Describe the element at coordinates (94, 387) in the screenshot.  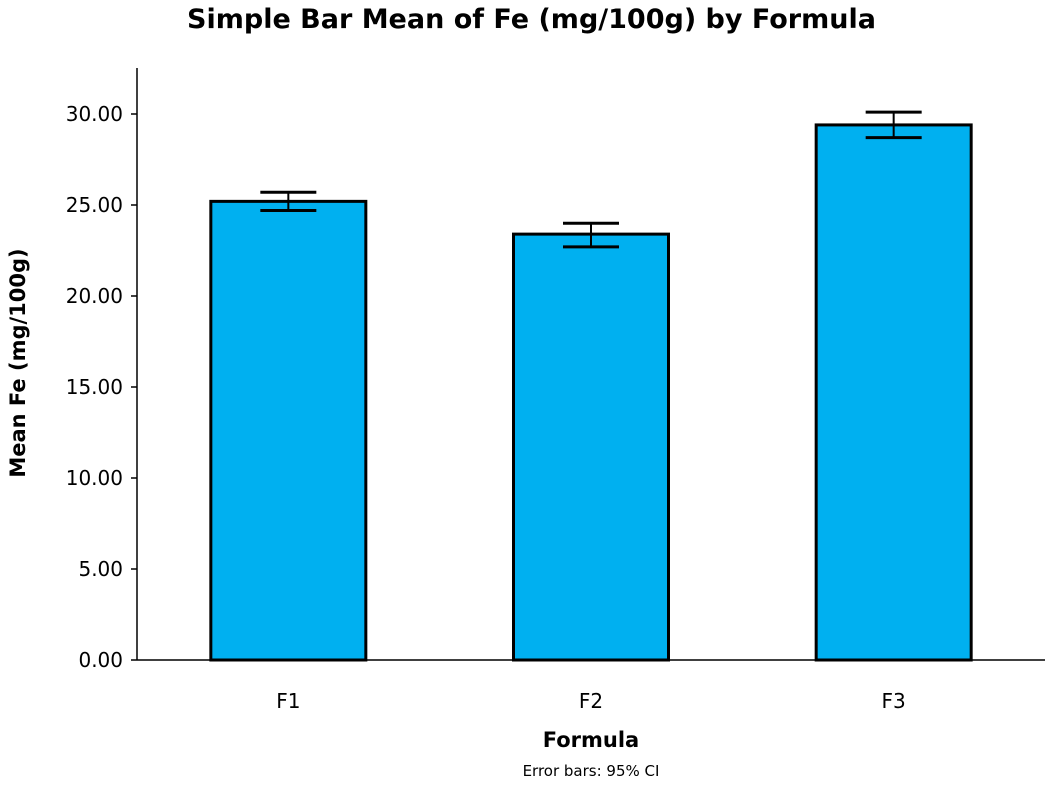
I see `y-tick-label: 15.00` at that location.